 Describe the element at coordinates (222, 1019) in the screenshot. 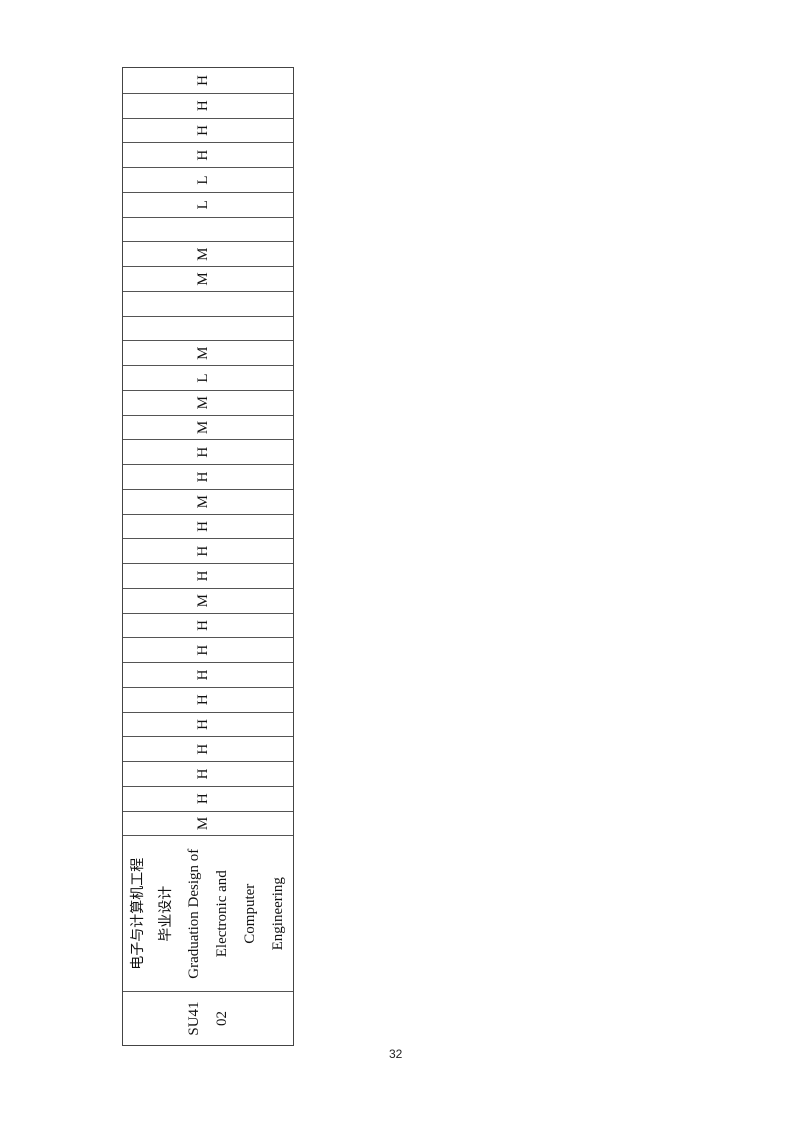

I see `course-code-line: 02` at that location.